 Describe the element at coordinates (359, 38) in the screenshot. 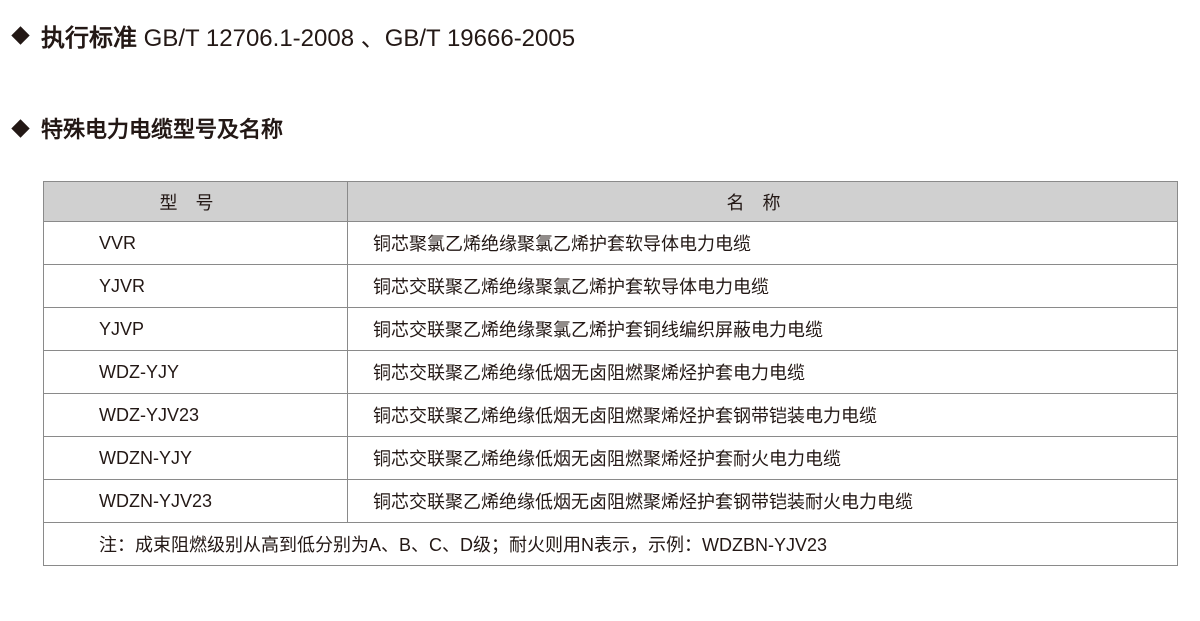

I see `standard-value: GB/T 12706.1-2008 、GB/T 19666-2005` at that location.